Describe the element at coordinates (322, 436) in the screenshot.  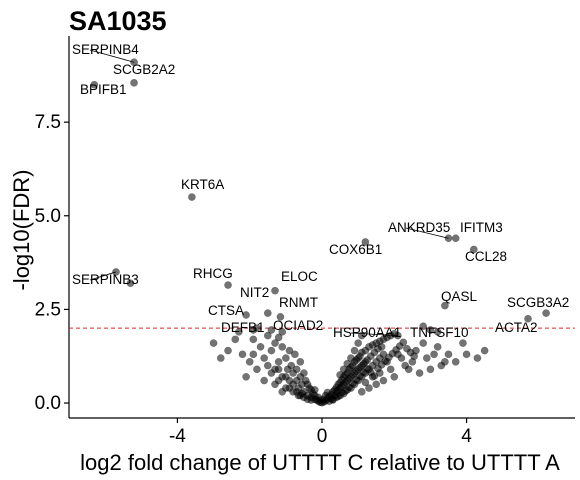
I see `x-tick-label: 0` at that location.